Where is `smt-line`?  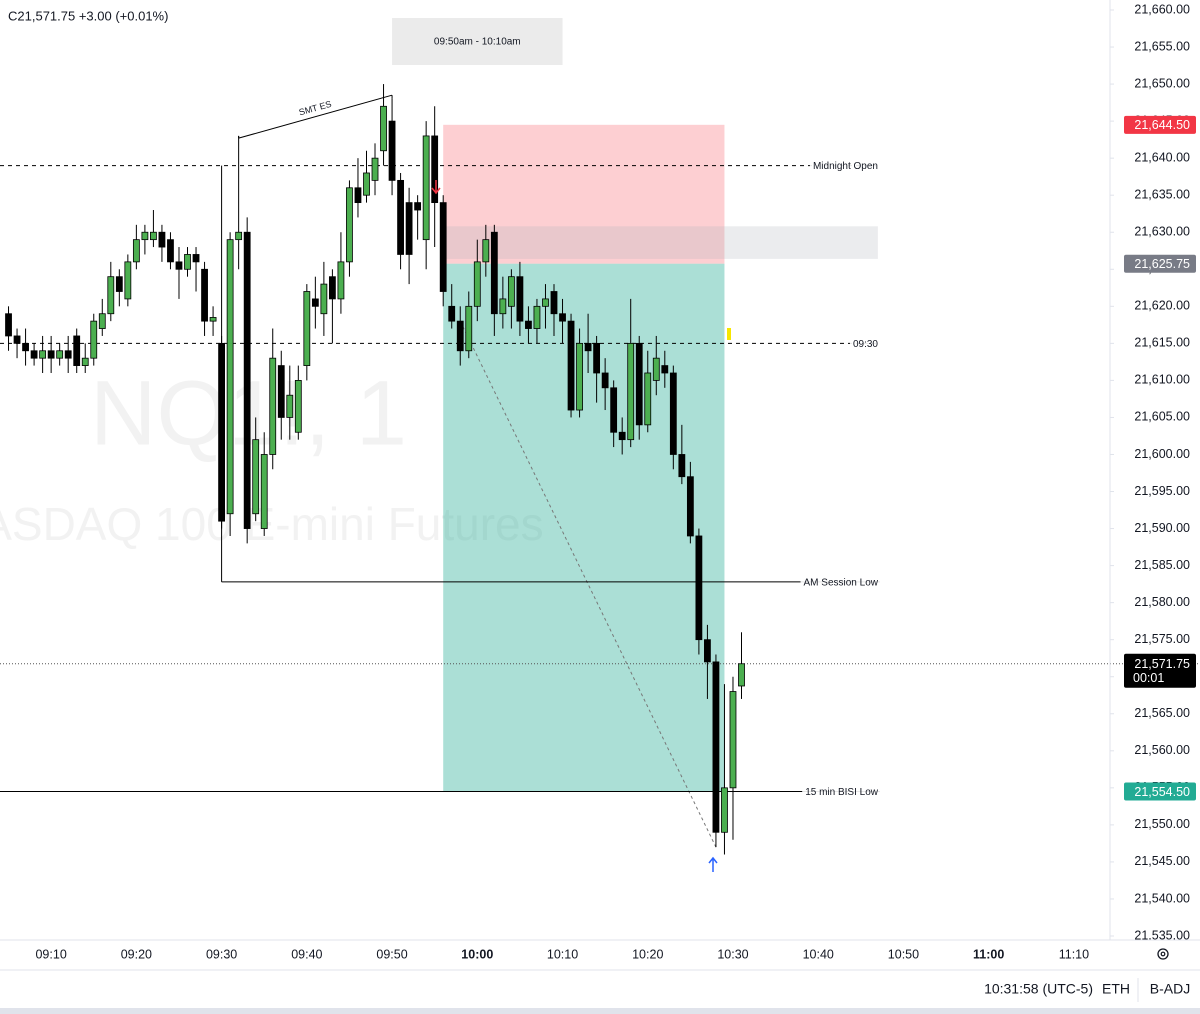 smt-line is located at coordinates (315, 116).